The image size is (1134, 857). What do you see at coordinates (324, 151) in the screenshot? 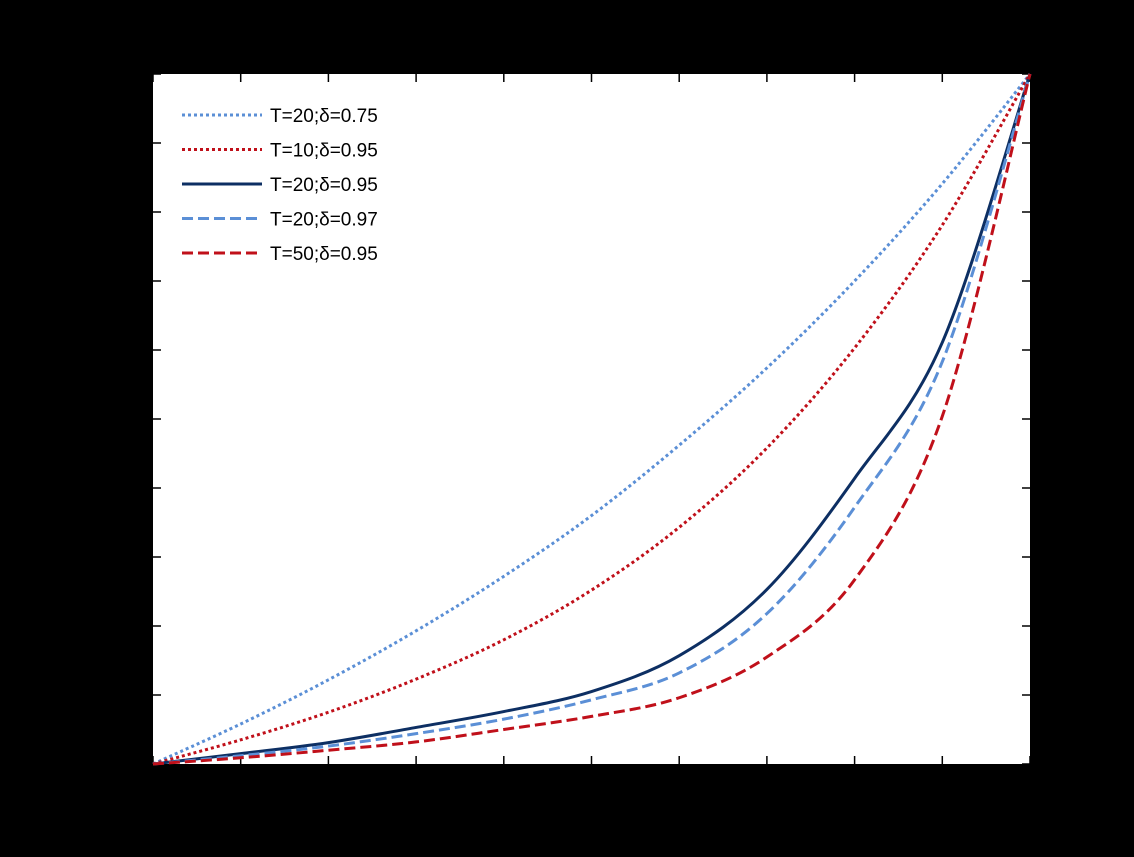
I see `legend-label-1: T=10;δ=0.95` at bounding box center [324, 151].